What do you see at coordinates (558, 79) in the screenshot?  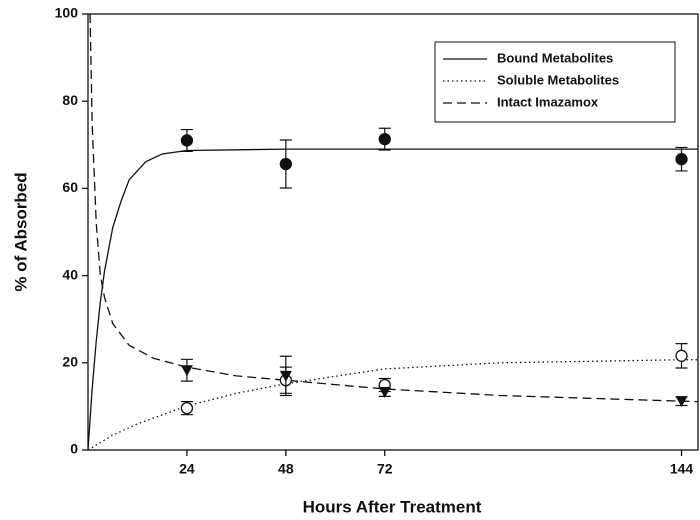 I see `legend-label: Soluble Metabolites` at bounding box center [558, 79].